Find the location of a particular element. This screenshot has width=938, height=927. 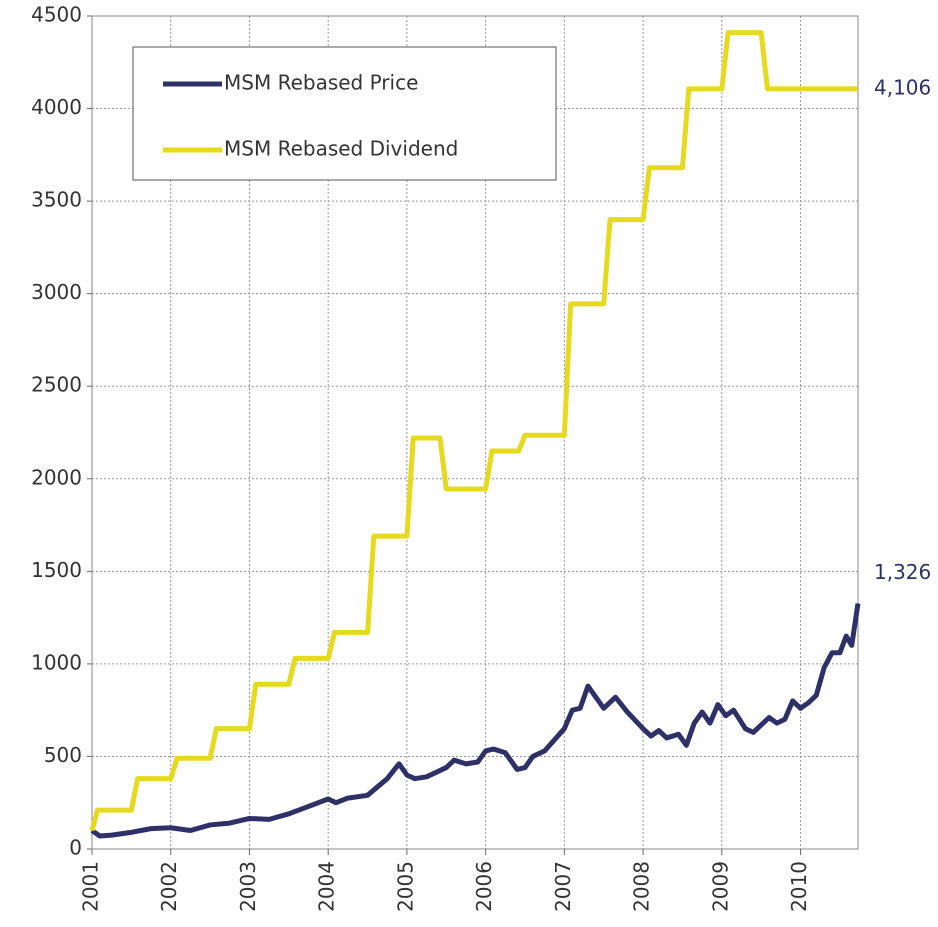

x-tick-label: 2008 is located at coordinates (642, 886).